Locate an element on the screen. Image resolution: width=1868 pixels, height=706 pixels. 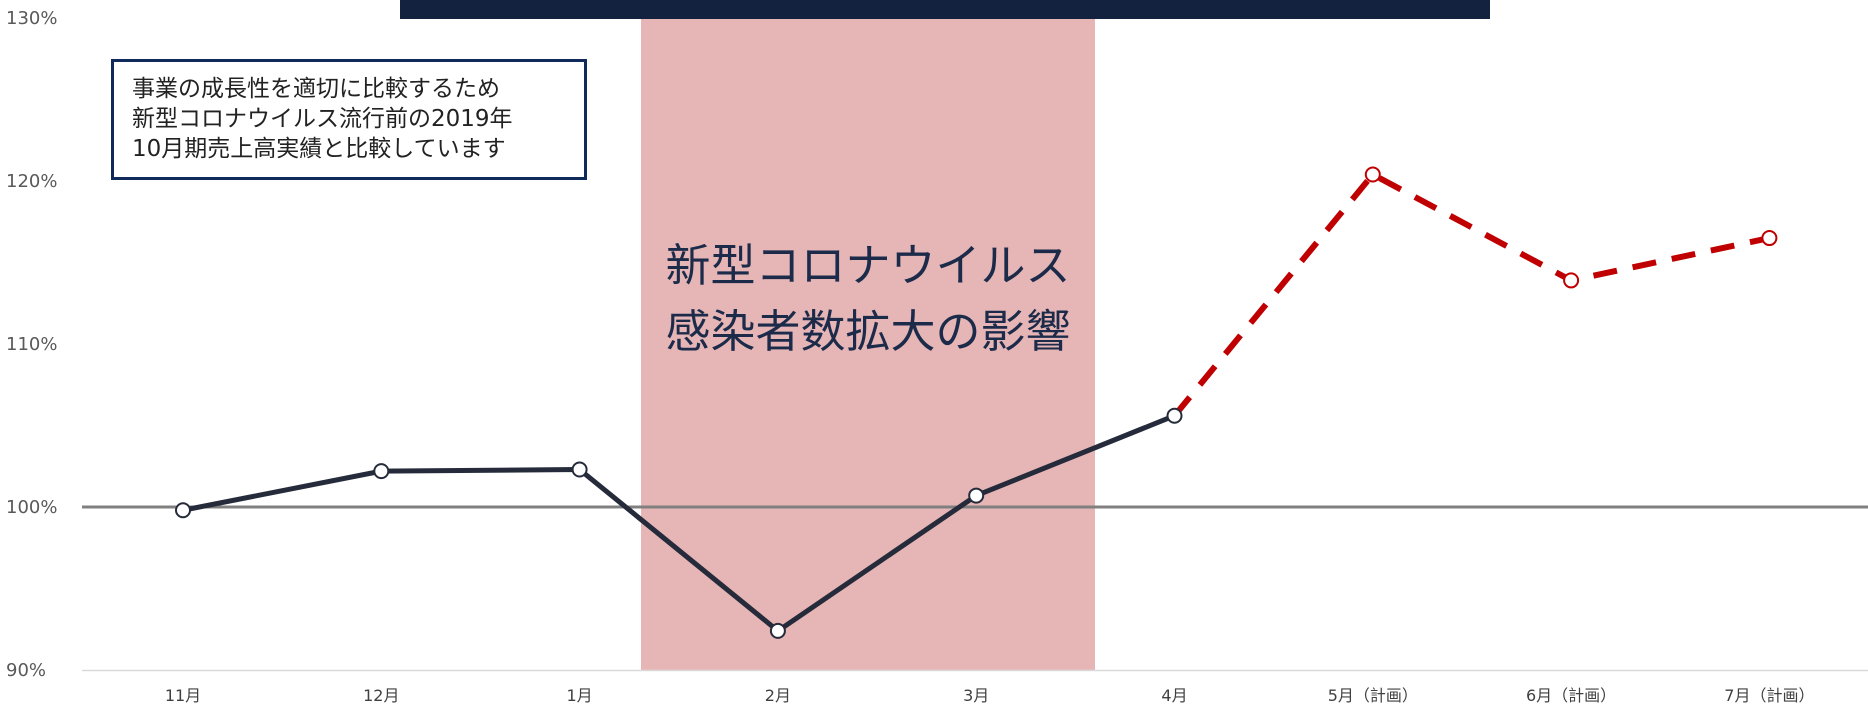
note-line: 10月期売上高実績と比較しています is located at coordinates (319, 149).